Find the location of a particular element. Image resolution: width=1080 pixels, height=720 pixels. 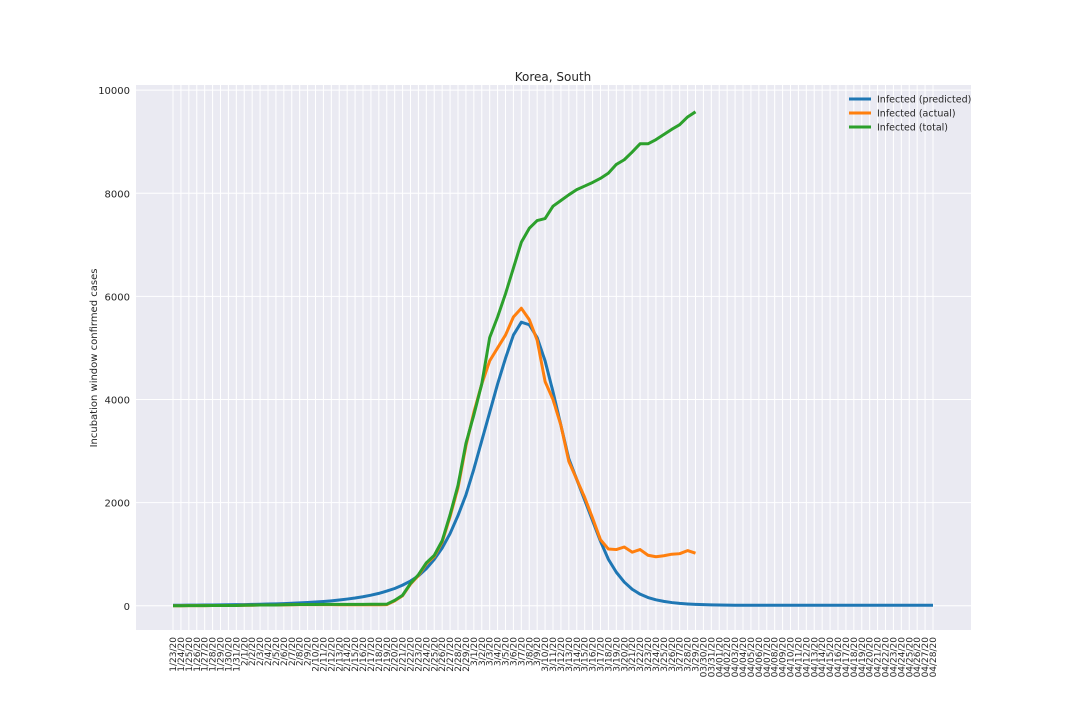

x-tick-label: 04/26/20 is located at coordinates (918, 657).